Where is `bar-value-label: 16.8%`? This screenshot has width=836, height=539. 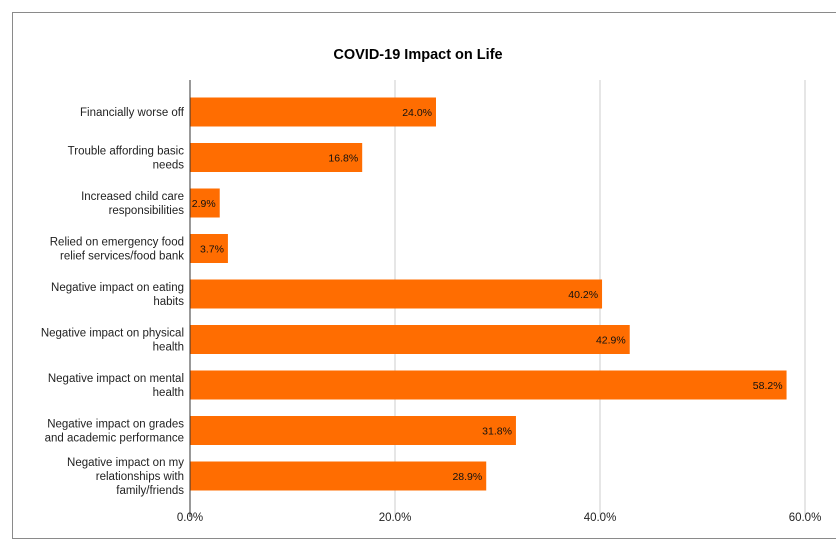
bar-value-label: 16.8% is located at coordinates (343, 159).